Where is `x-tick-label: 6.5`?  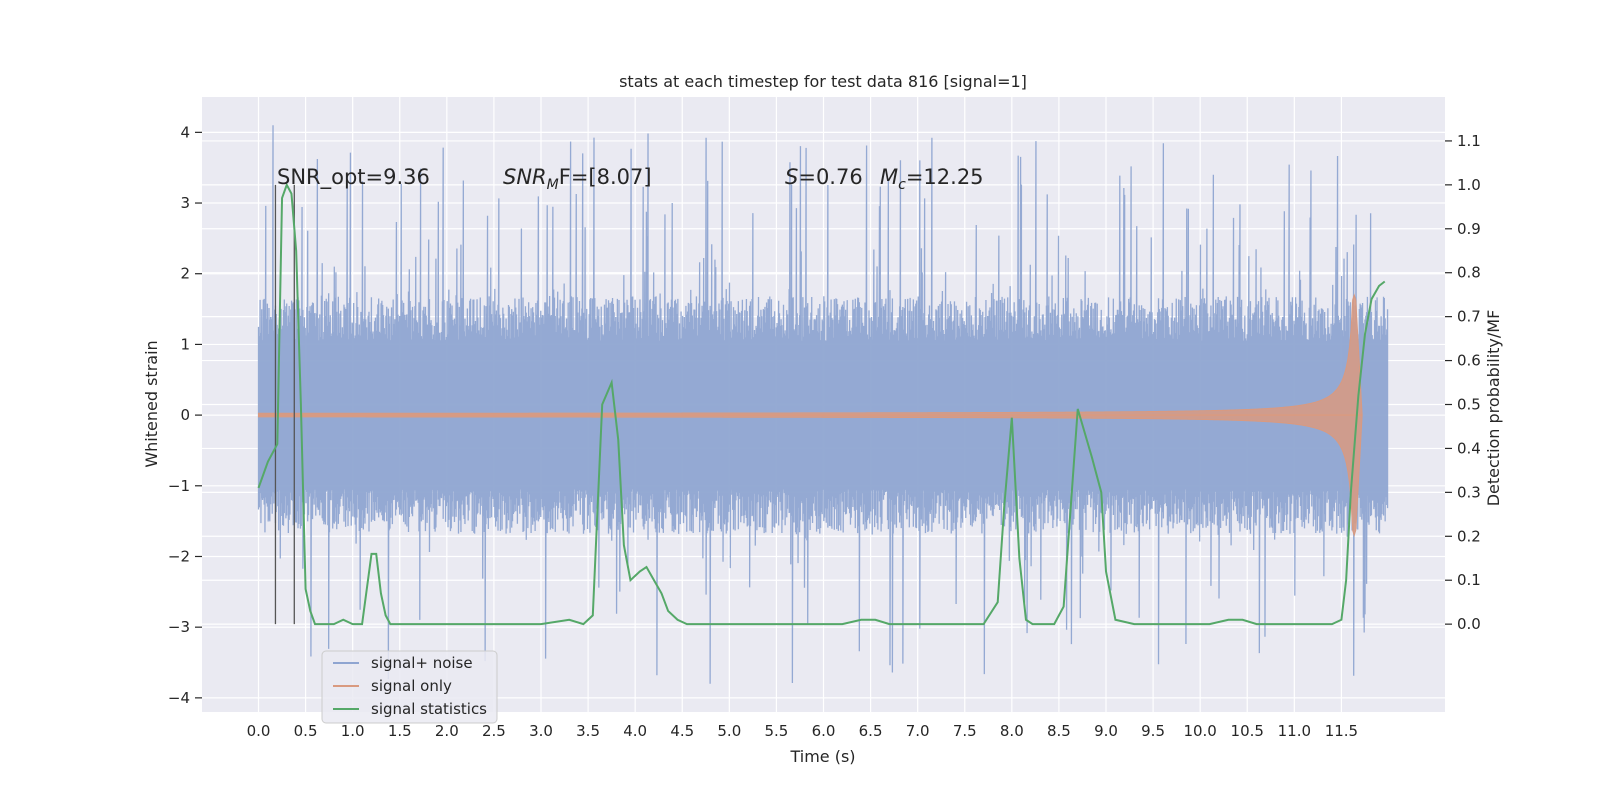
x-tick-label: 6.5 is located at coordinates (871, 731).